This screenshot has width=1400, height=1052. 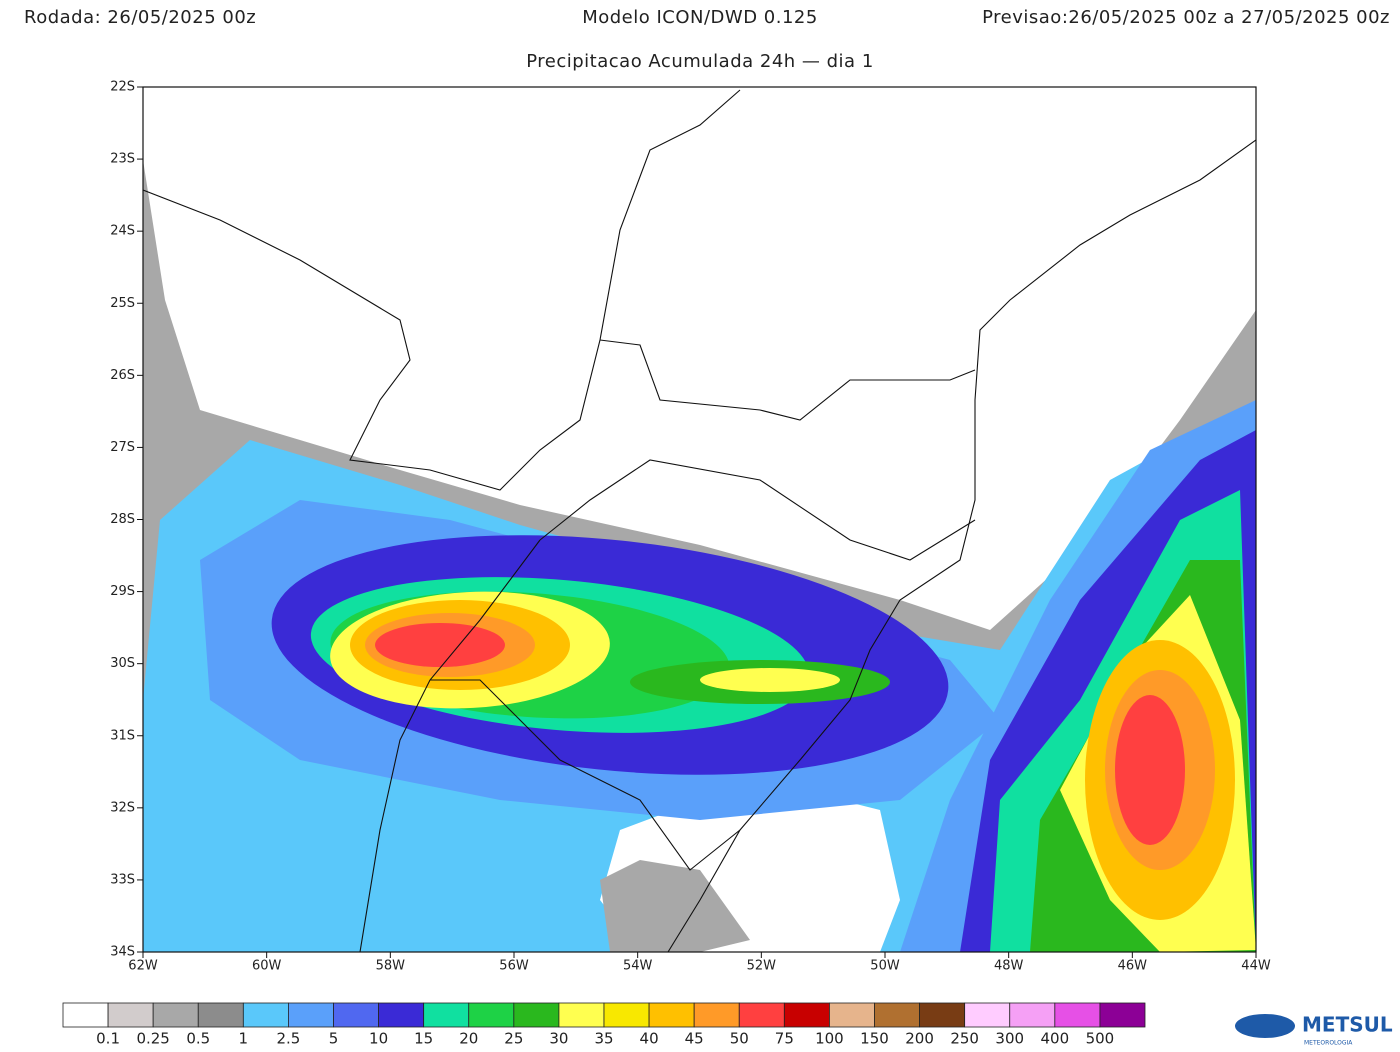 What do you see at coordinates (829, 1039) in the screenshot?
I see `colorbar-label: 100` at bounding box center [829, 1039].